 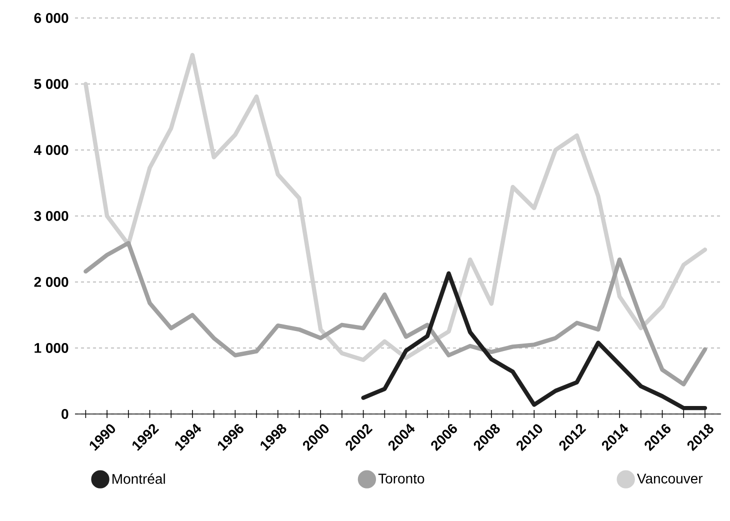 I want to click on y-tick-label: 1 000, so click(x=51, y=348).